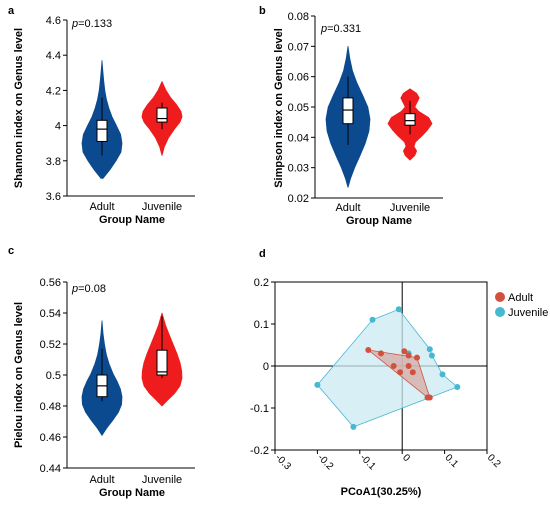 Image resolution: width=550 pixels, height=509 pixels. What do you see at coordinates (368, 462) in the screenshot?
I see `x-tick-label: -0.1` at bounding box center [368, 462].